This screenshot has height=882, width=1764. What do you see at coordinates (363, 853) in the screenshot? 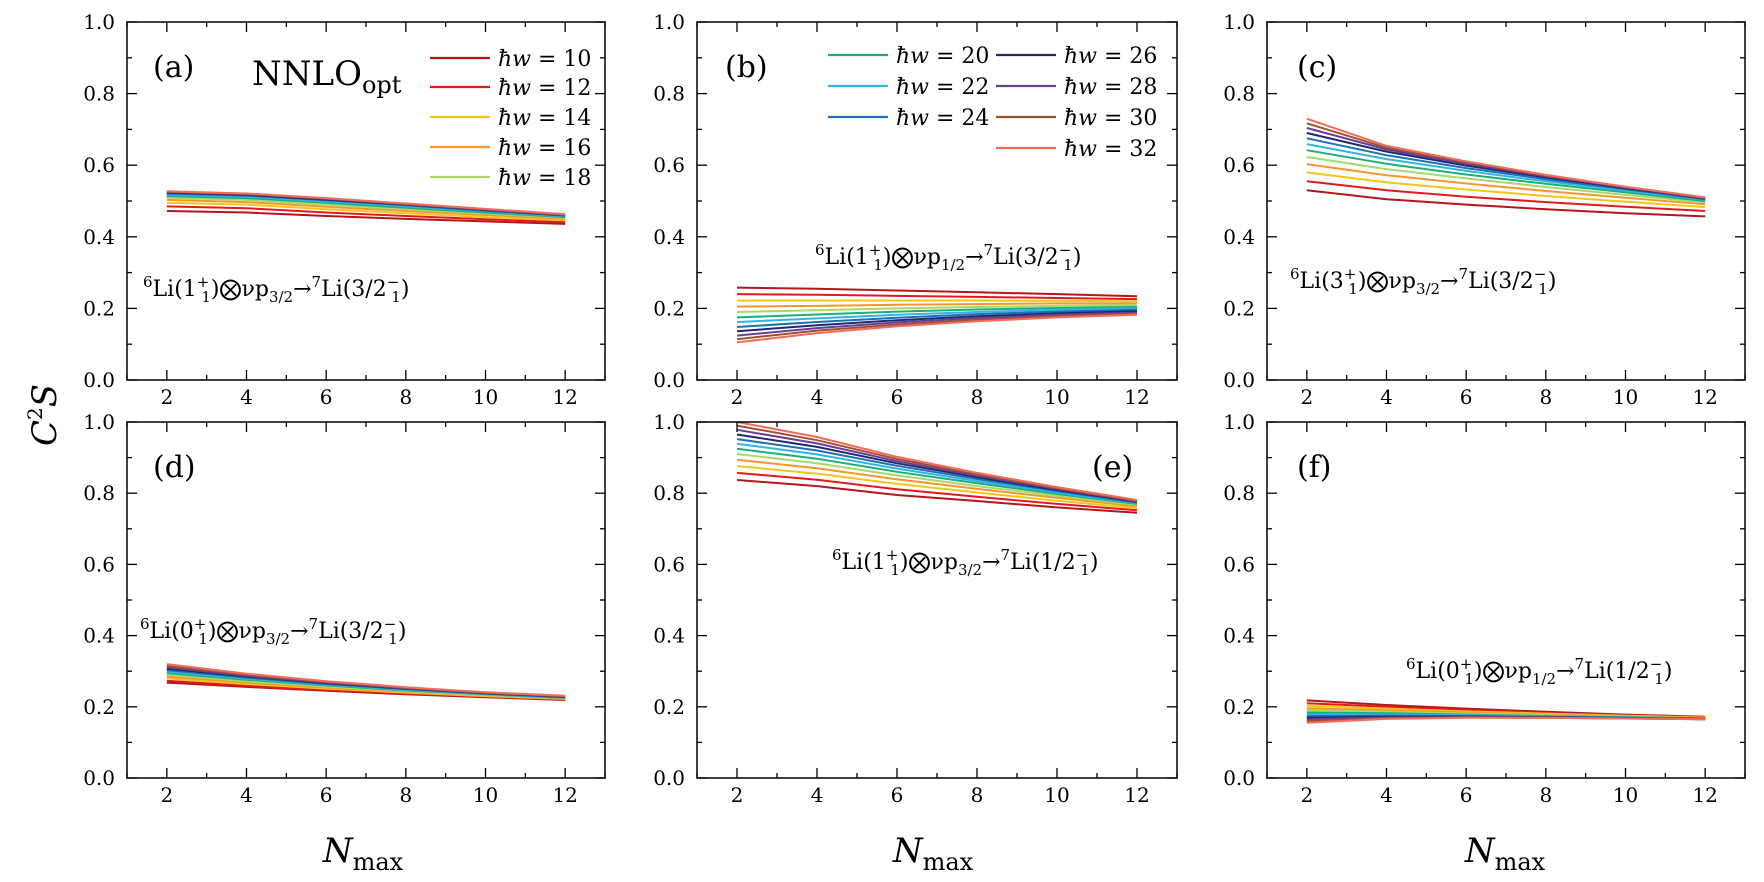
I see `x-axis-title-a: Nmax` at bounding box center [363, 853].